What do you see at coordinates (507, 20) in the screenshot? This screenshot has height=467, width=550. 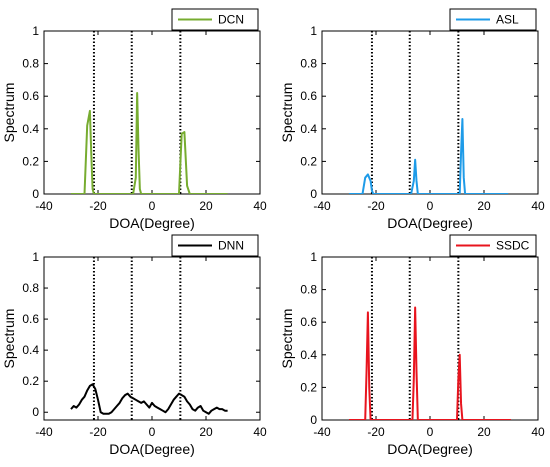 I see `legend-label: ASL` at bounding box center [507, 20].